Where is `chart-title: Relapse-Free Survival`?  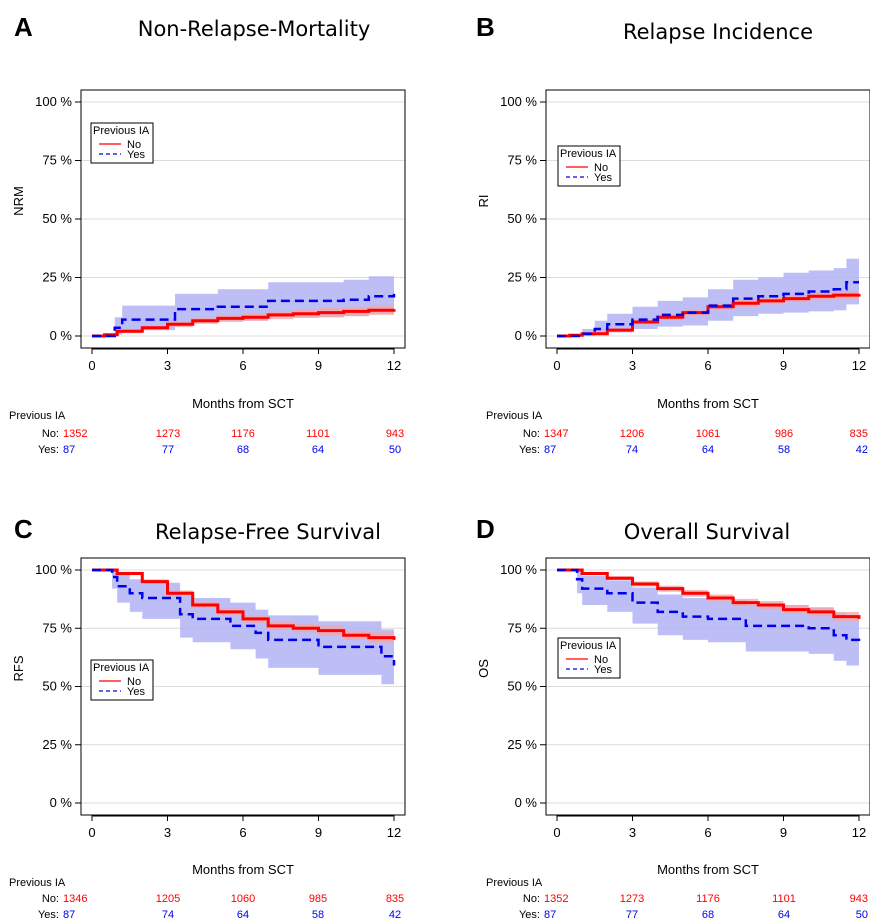 chart-title: Relapse-Free Survival is located at coordinates (268, 532).